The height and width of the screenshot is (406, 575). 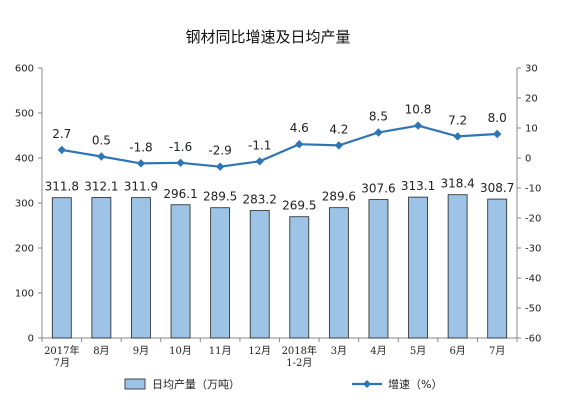 I want to click on line-value-label: -1.6, so click(x=180, y=147).